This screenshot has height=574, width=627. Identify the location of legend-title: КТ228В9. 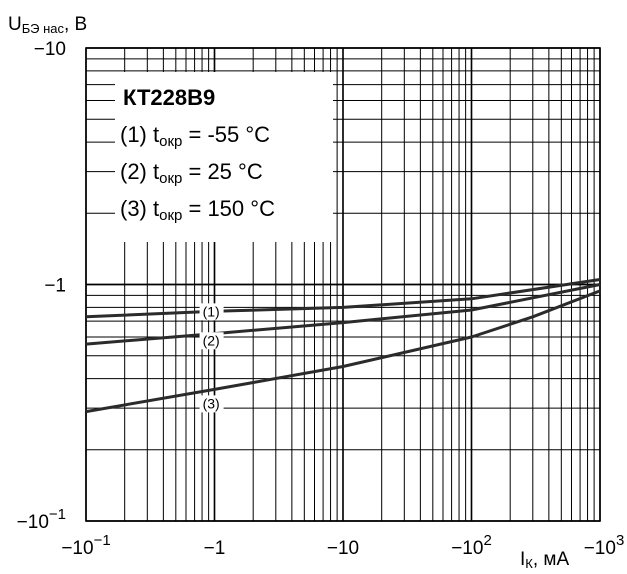
(169, 97).